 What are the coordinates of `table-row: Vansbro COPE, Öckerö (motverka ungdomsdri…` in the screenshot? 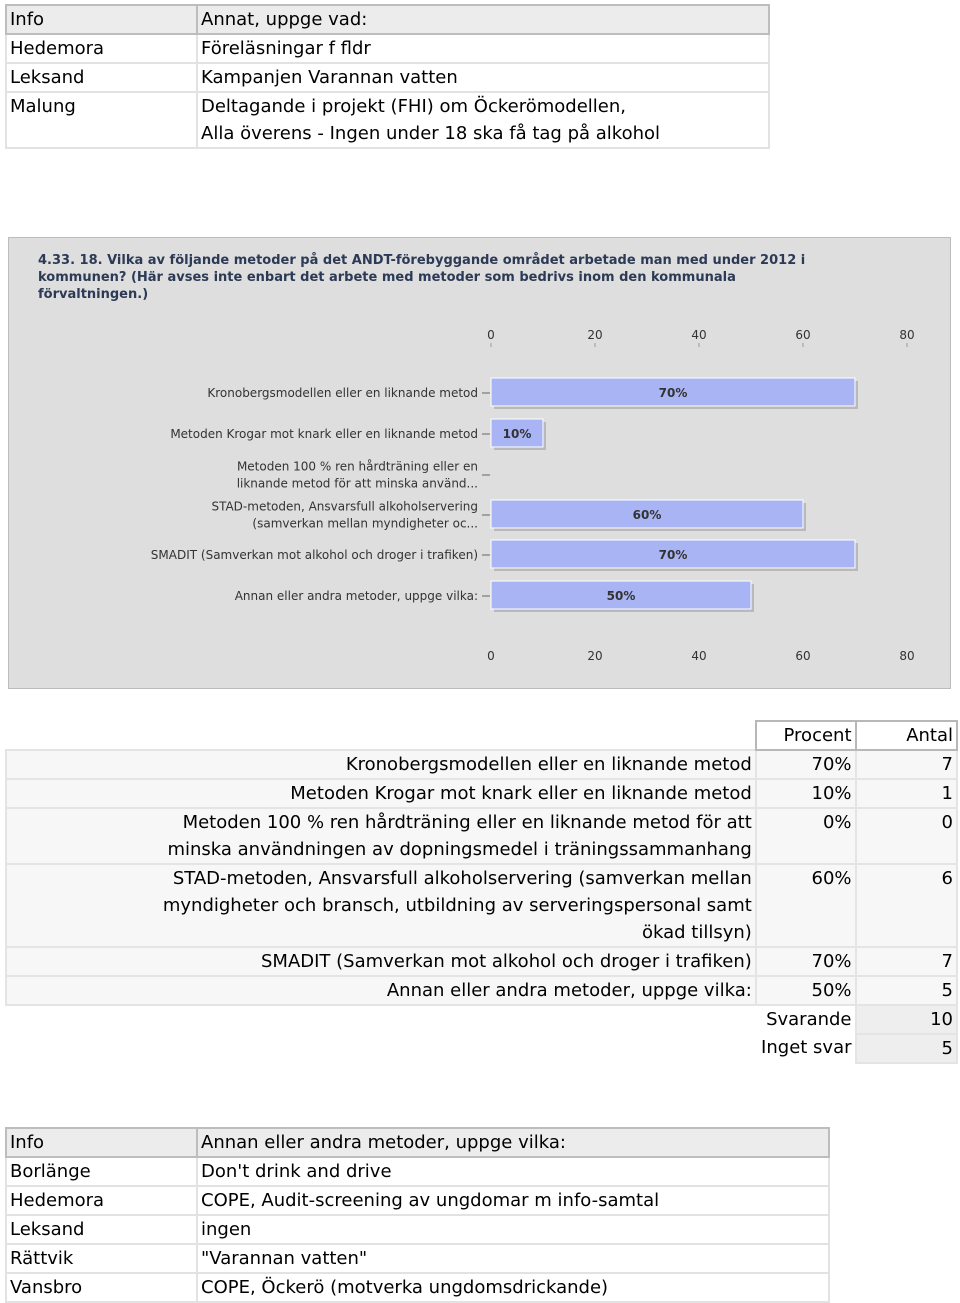 It's located at (417, 1287).